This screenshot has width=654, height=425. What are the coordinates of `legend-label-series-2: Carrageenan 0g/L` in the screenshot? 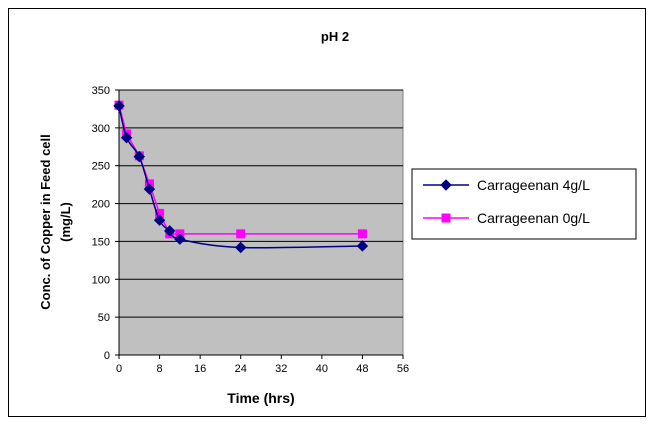 It's located at (533, 218).